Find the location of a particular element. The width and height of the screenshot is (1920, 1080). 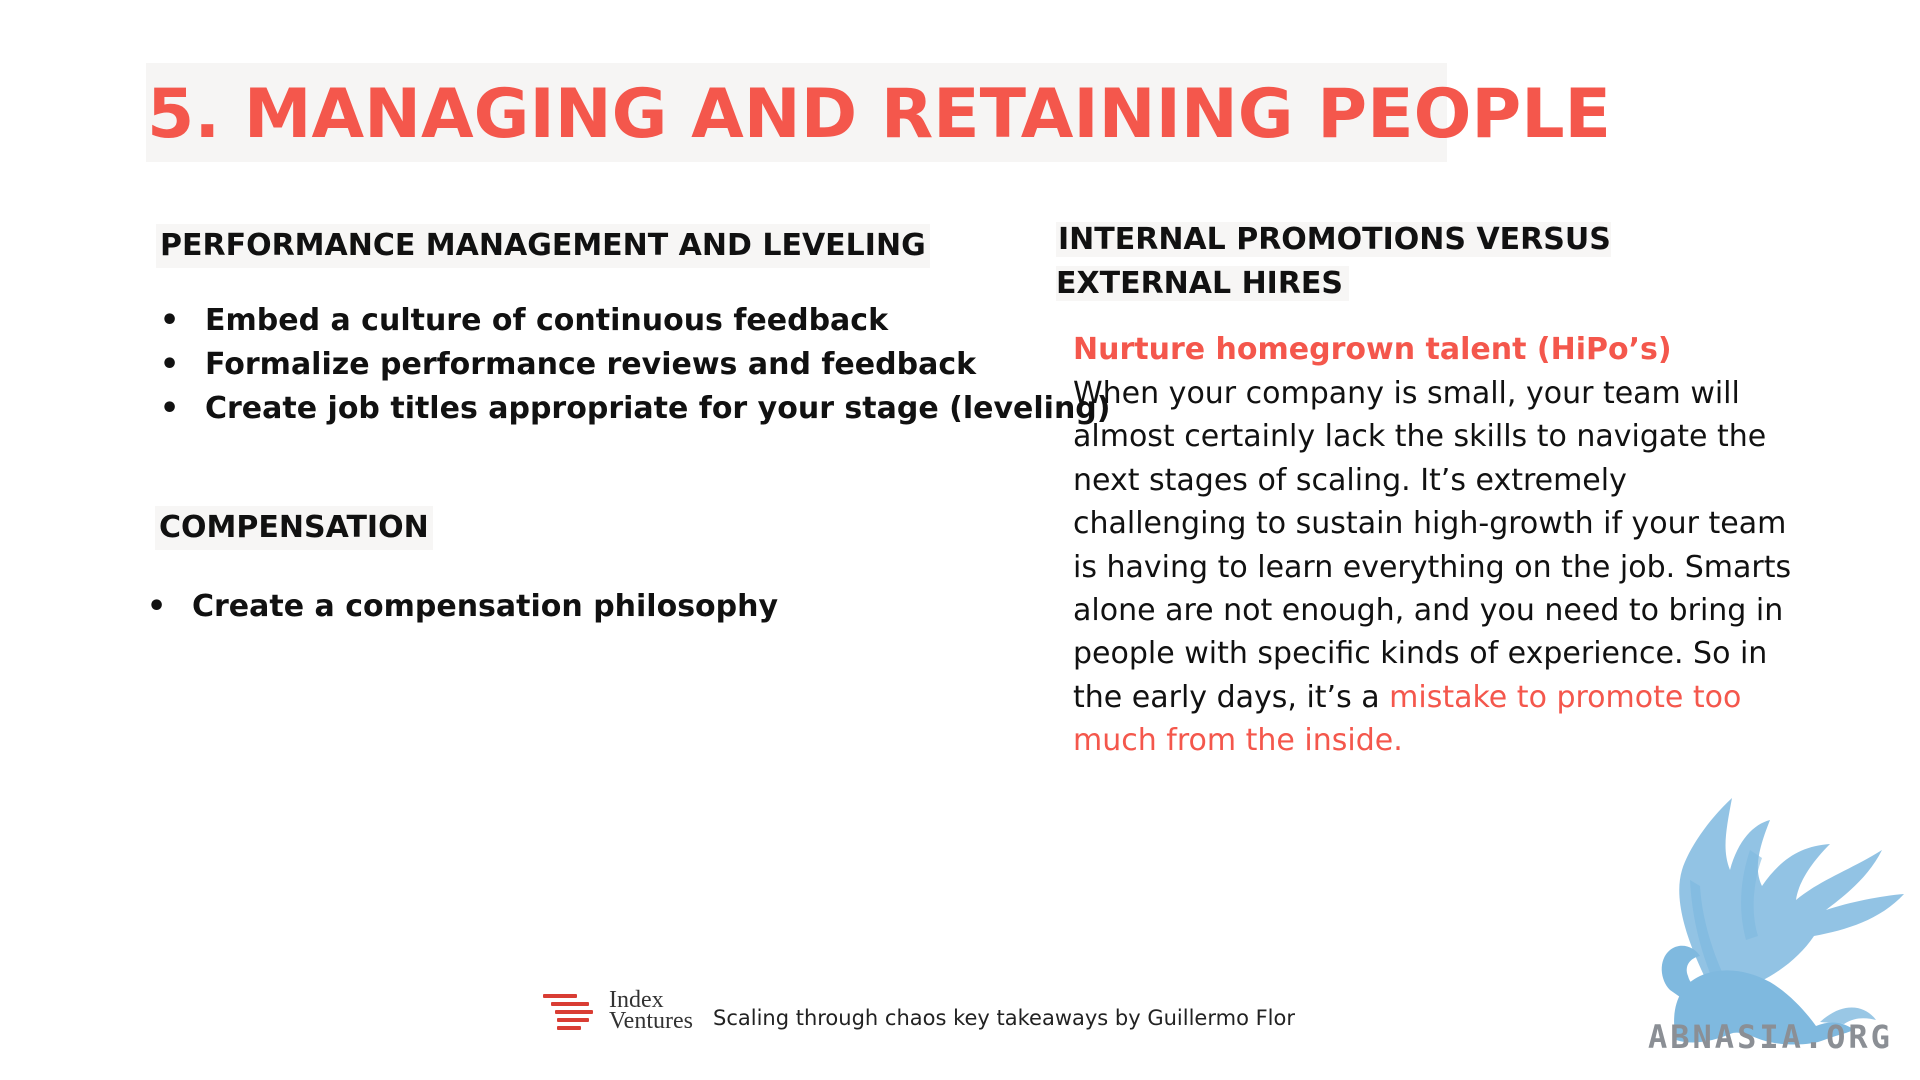

title-background is located at coordinates (796, 112).